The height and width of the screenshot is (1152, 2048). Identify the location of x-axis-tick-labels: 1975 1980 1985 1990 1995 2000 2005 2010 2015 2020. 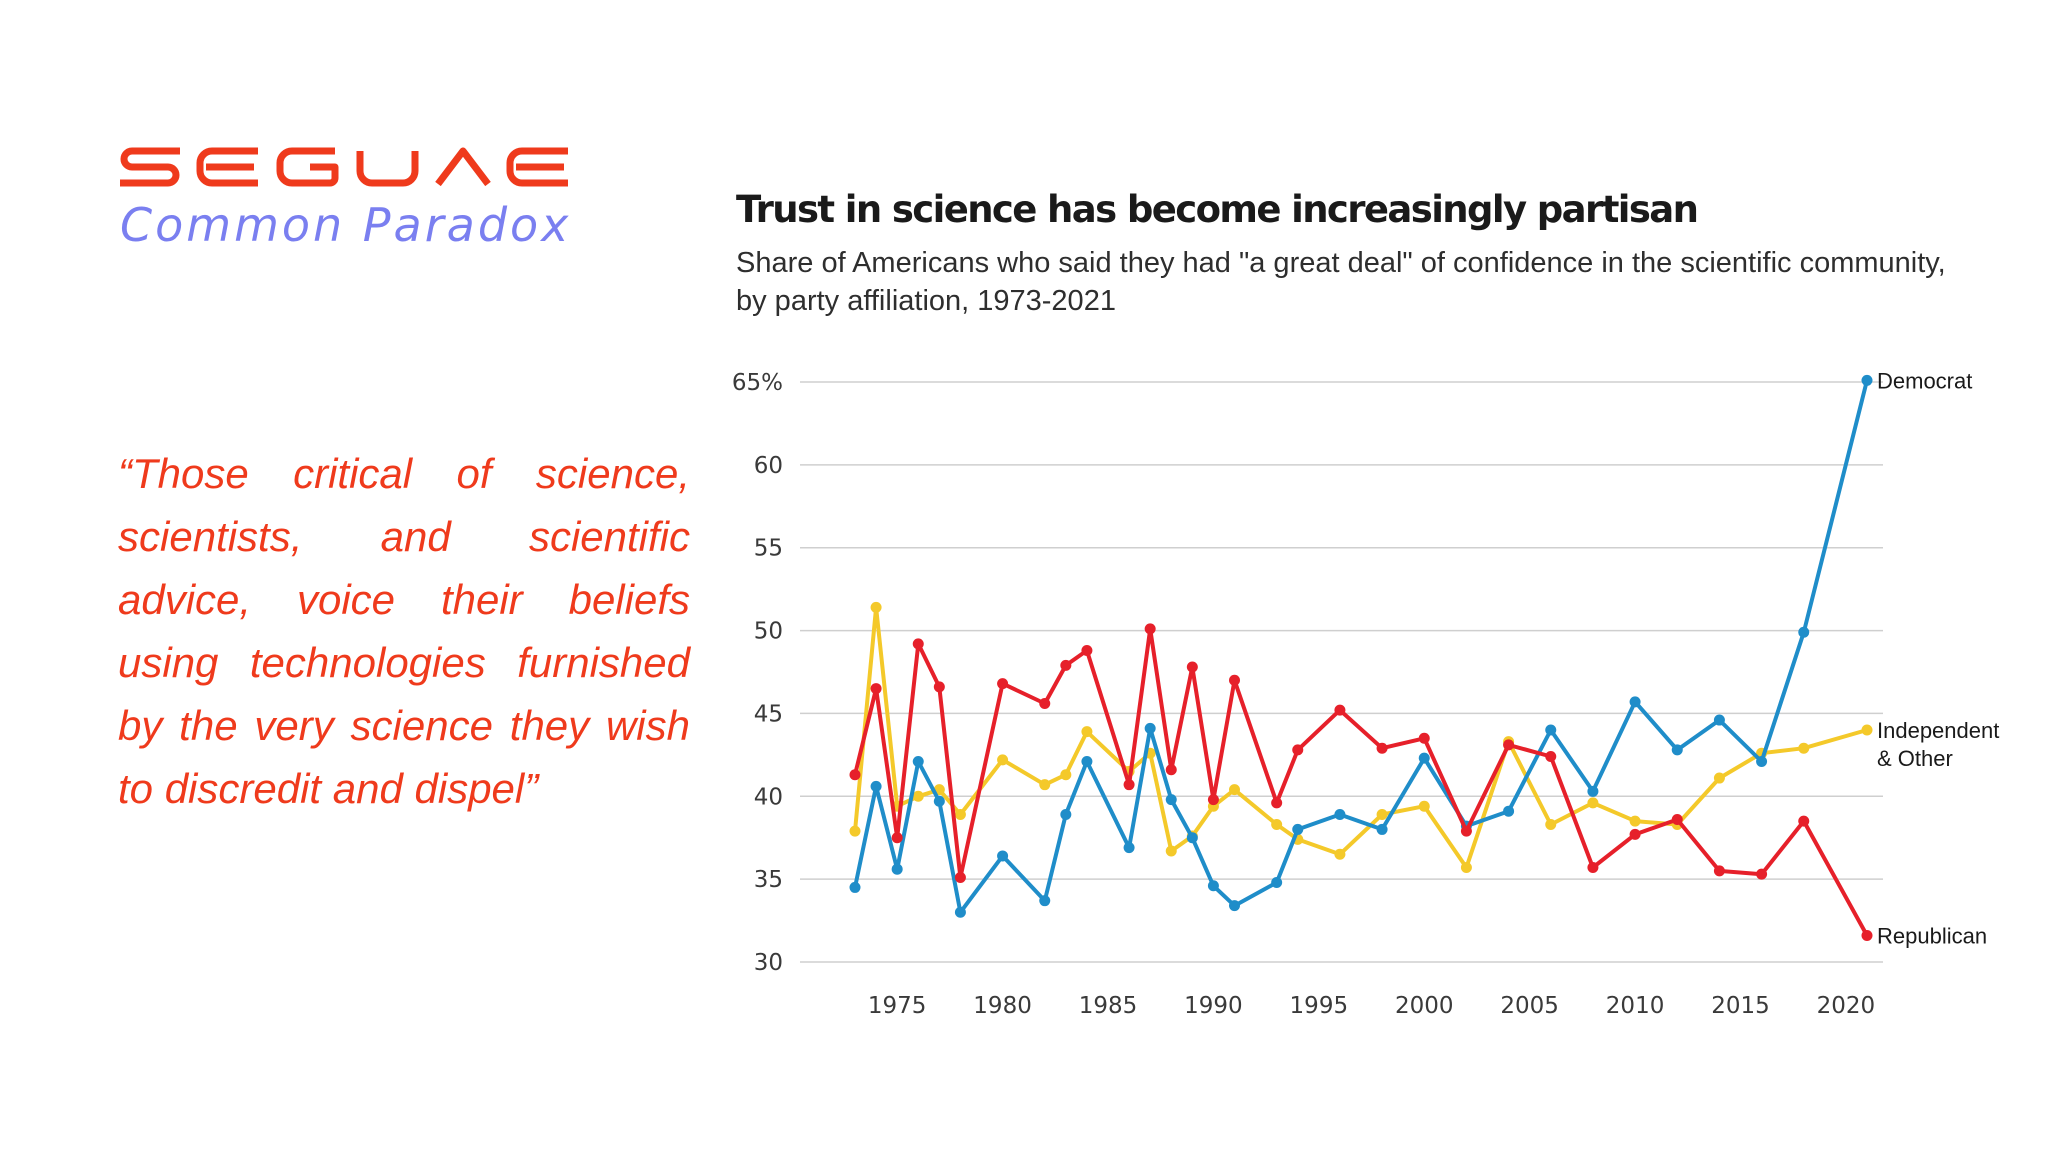
(1371, 1006).